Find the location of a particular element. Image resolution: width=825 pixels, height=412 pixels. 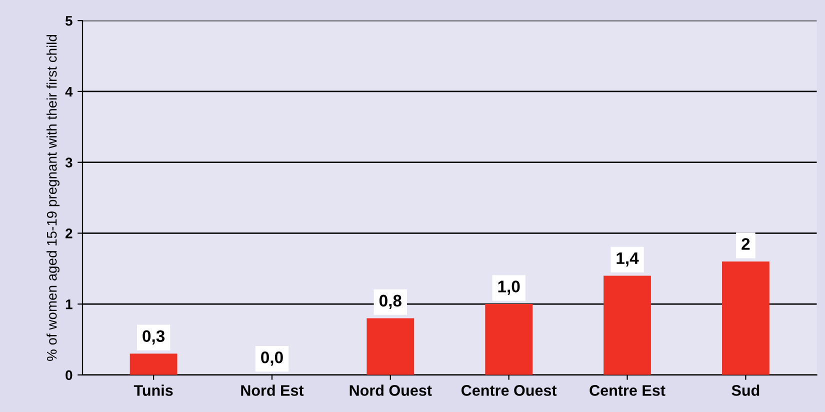

data-label: 0,3 is located at coordinates (153, 337).